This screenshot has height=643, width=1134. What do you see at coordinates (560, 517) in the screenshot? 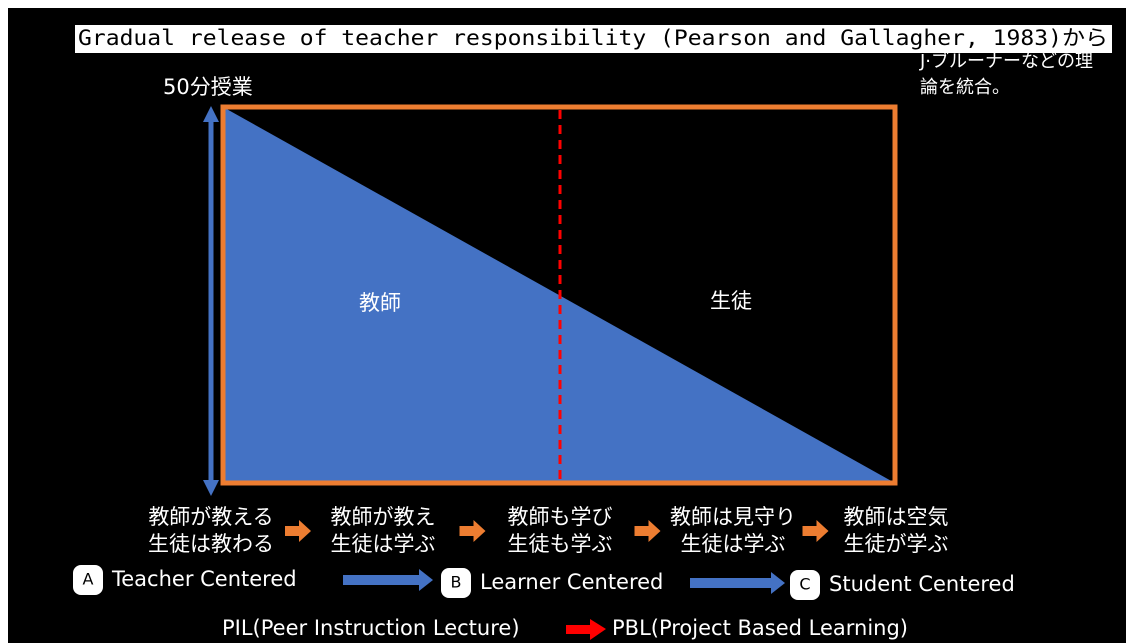
I see `stage-text: 教師も学び` at bounding box center [560, 517].